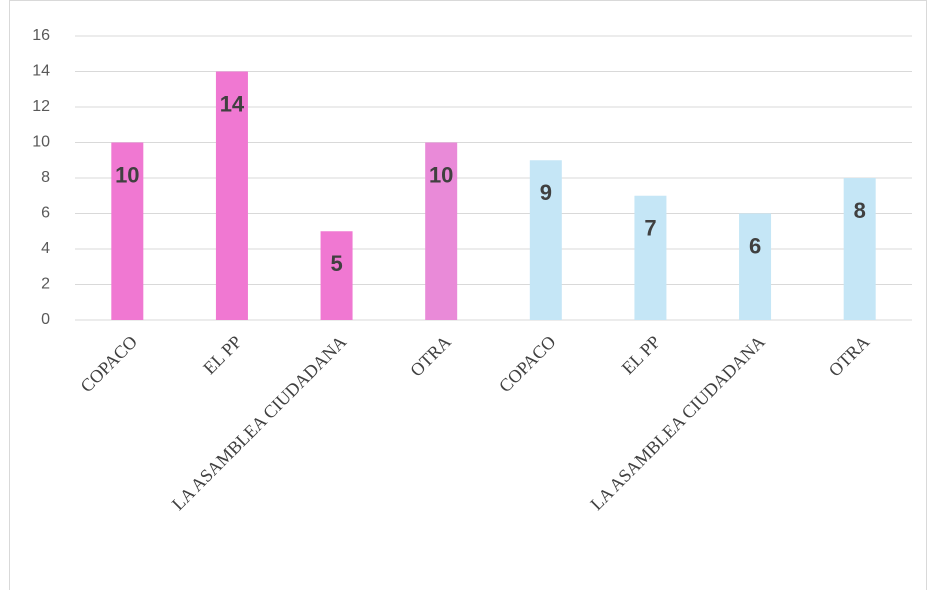  What do you see at coordinates (45, 213) in the screenshot?
I see `y-tick-label: 6` at bounding box center [45, 213].